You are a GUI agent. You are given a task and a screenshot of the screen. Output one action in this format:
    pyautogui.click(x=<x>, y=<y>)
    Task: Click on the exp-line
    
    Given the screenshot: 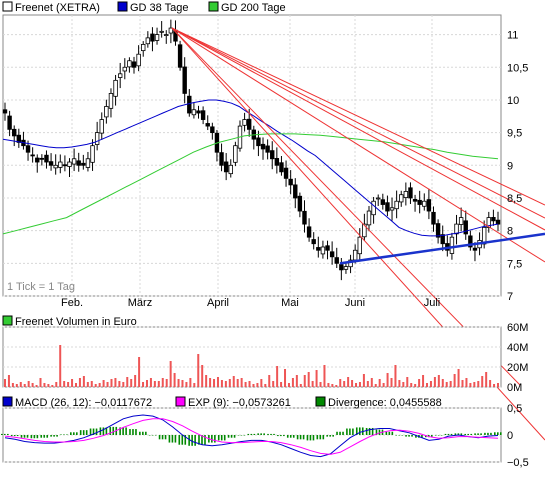 What is the action you would take?
    pyautogui.click(x=251, y=436)
    